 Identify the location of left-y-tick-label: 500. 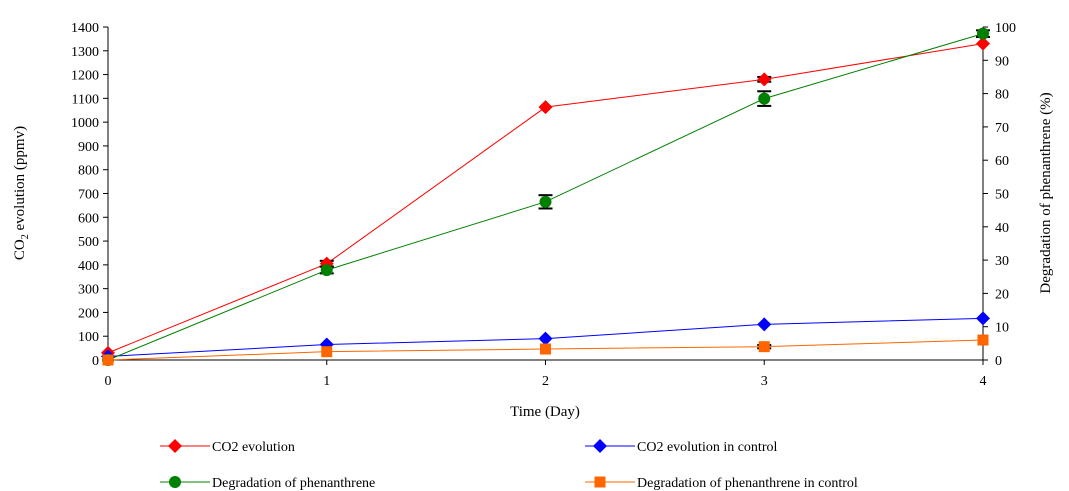
(88, 242).